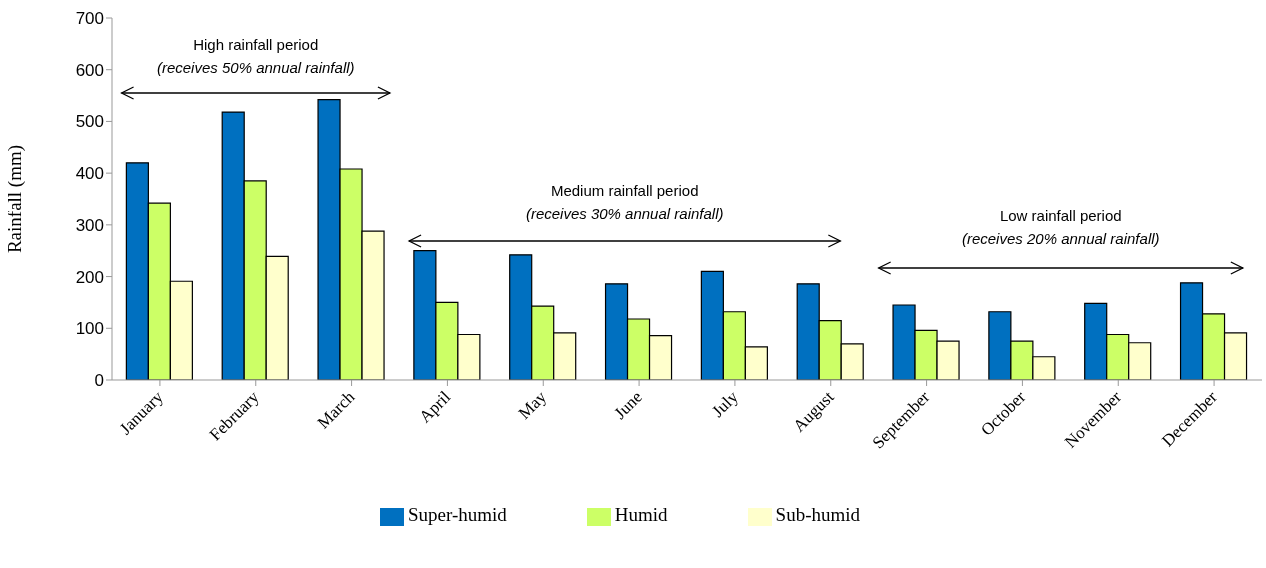  Describe the element at coordinates (624, 190) in the screenshot. I see `annotation: Medium rainfall period` at that location.